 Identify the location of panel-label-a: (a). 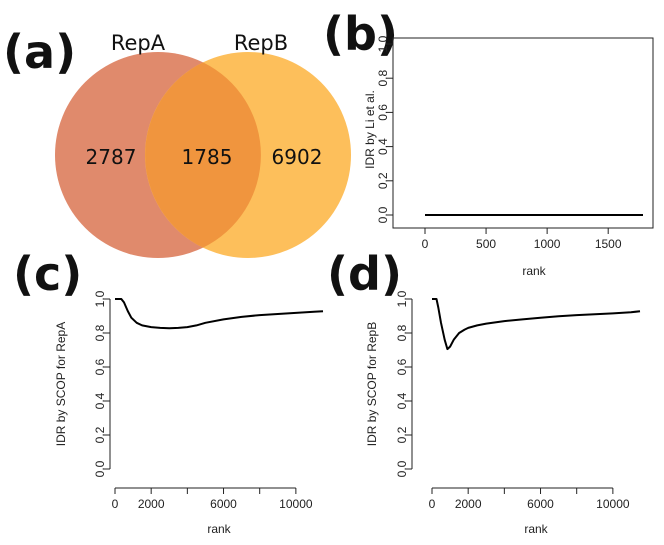
(39, 52).